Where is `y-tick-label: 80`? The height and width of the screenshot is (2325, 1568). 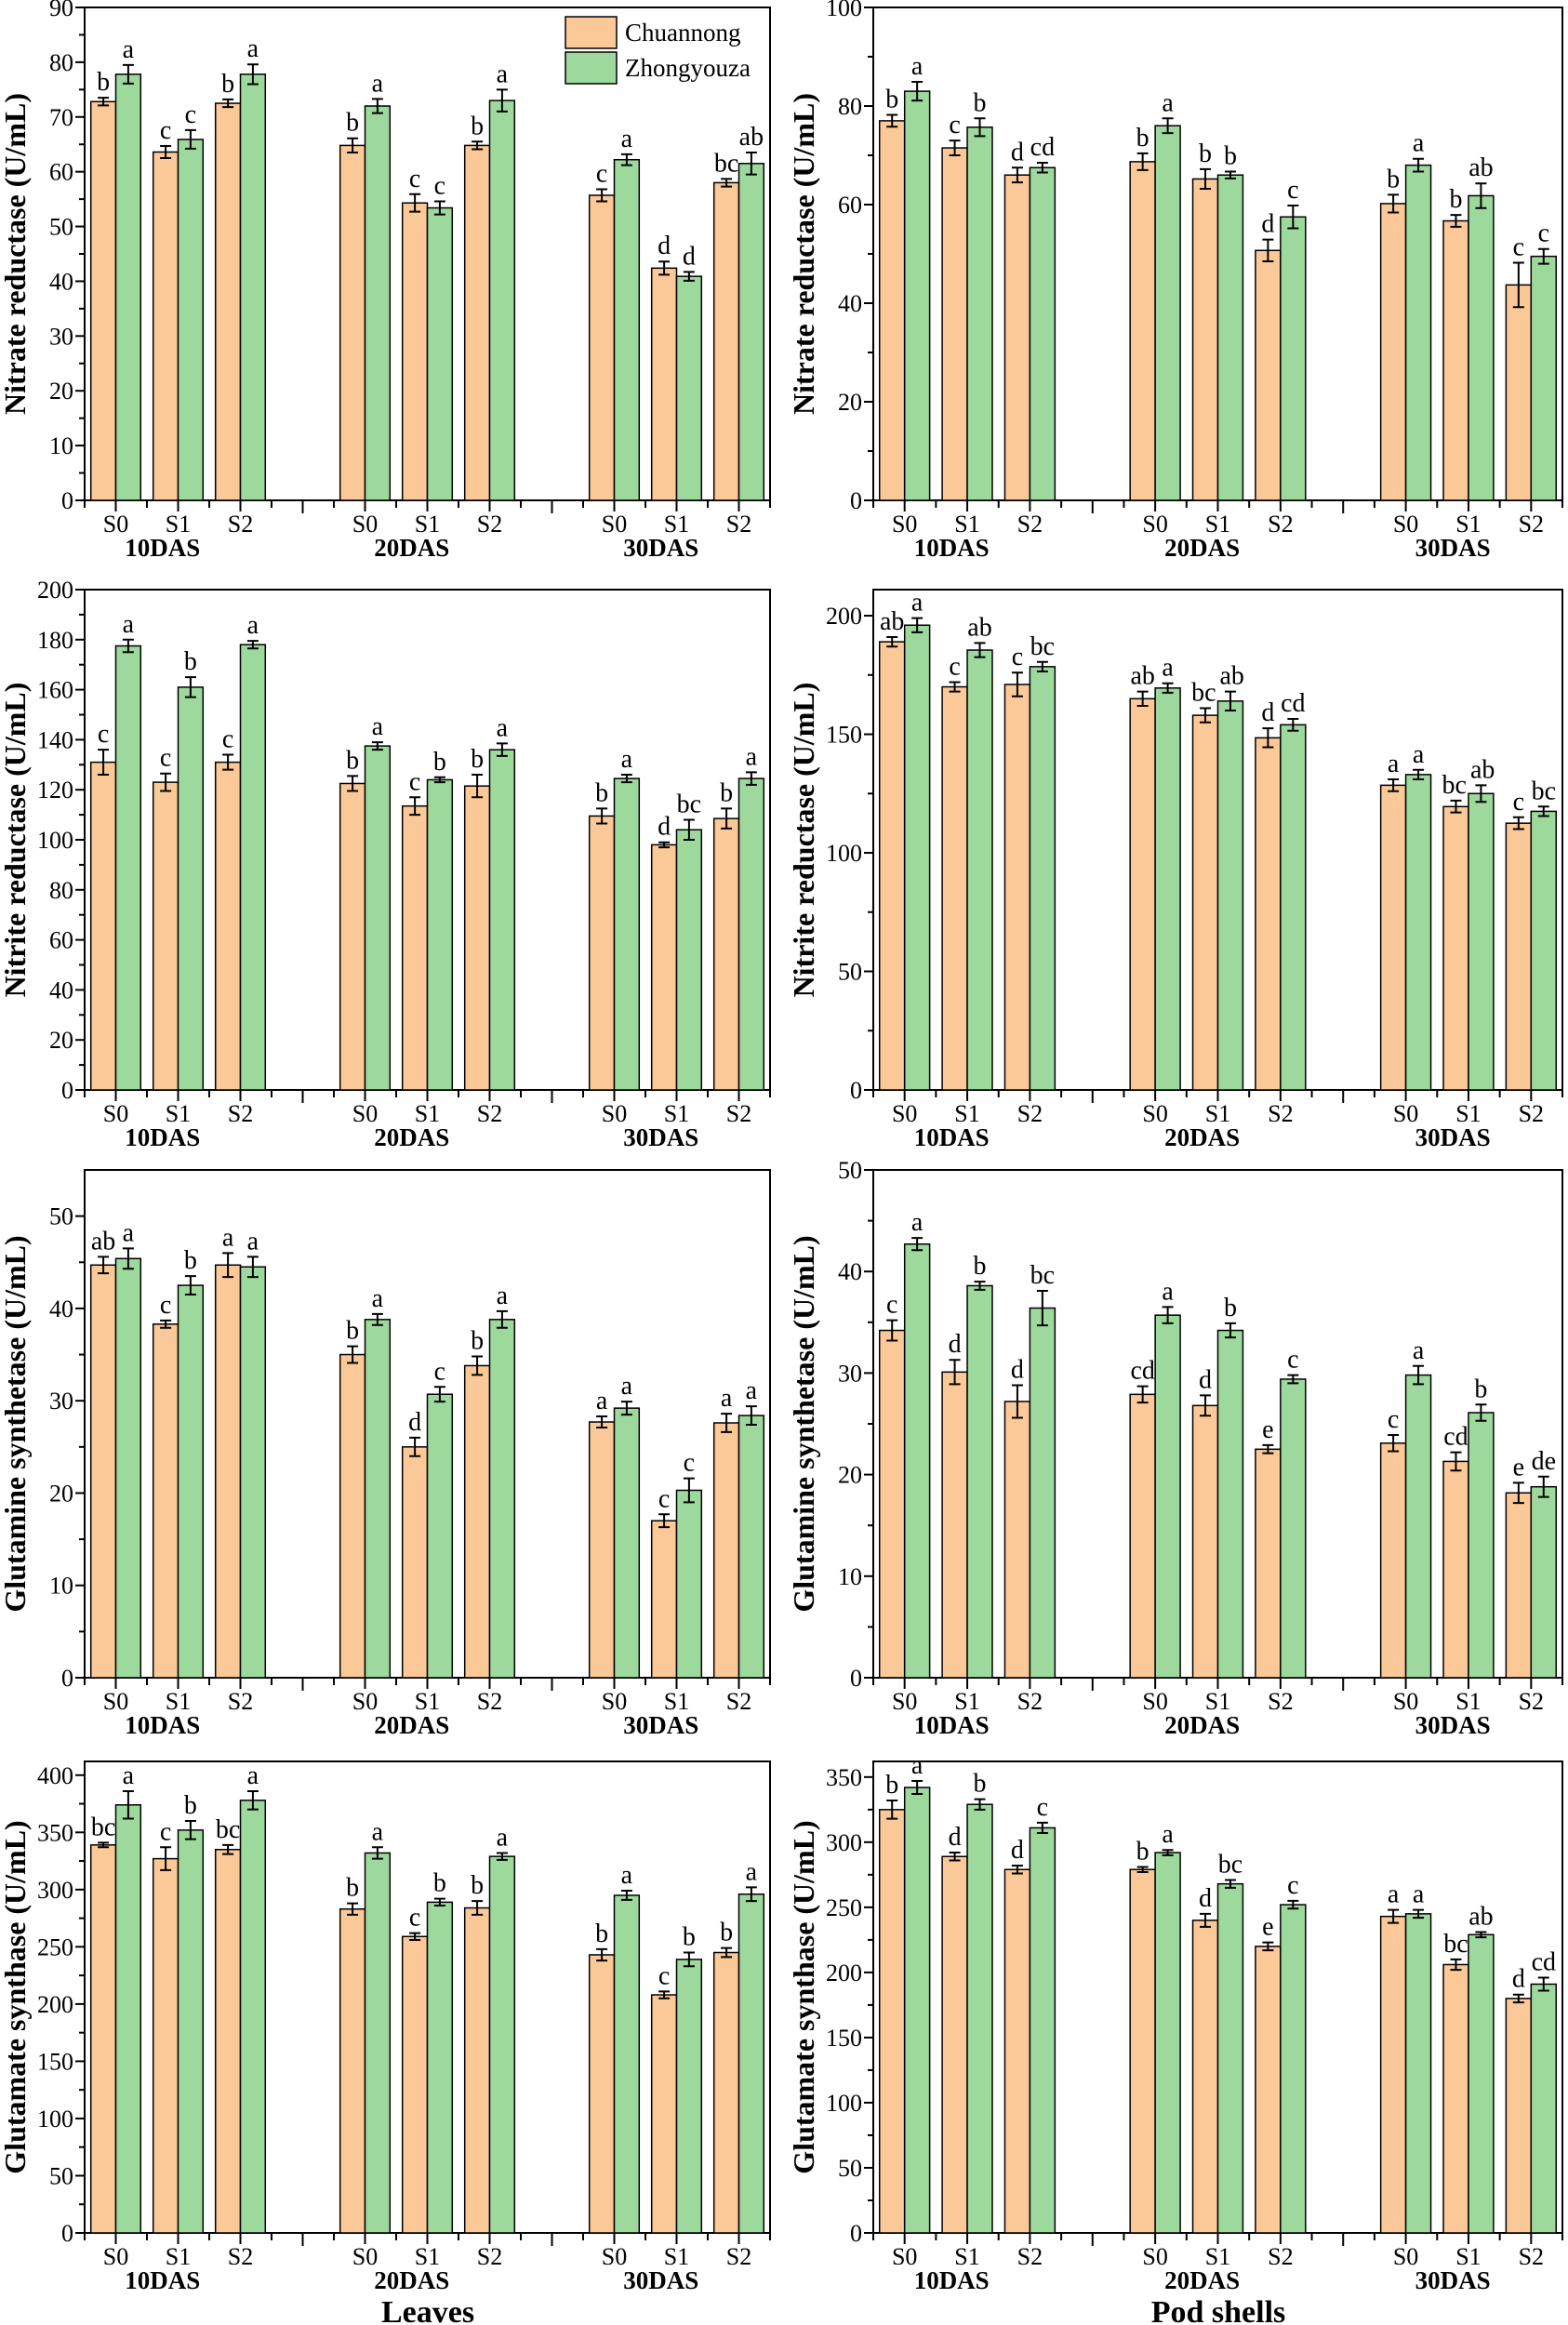
y-tick-label: 80 is located at coordinates (61, 62).